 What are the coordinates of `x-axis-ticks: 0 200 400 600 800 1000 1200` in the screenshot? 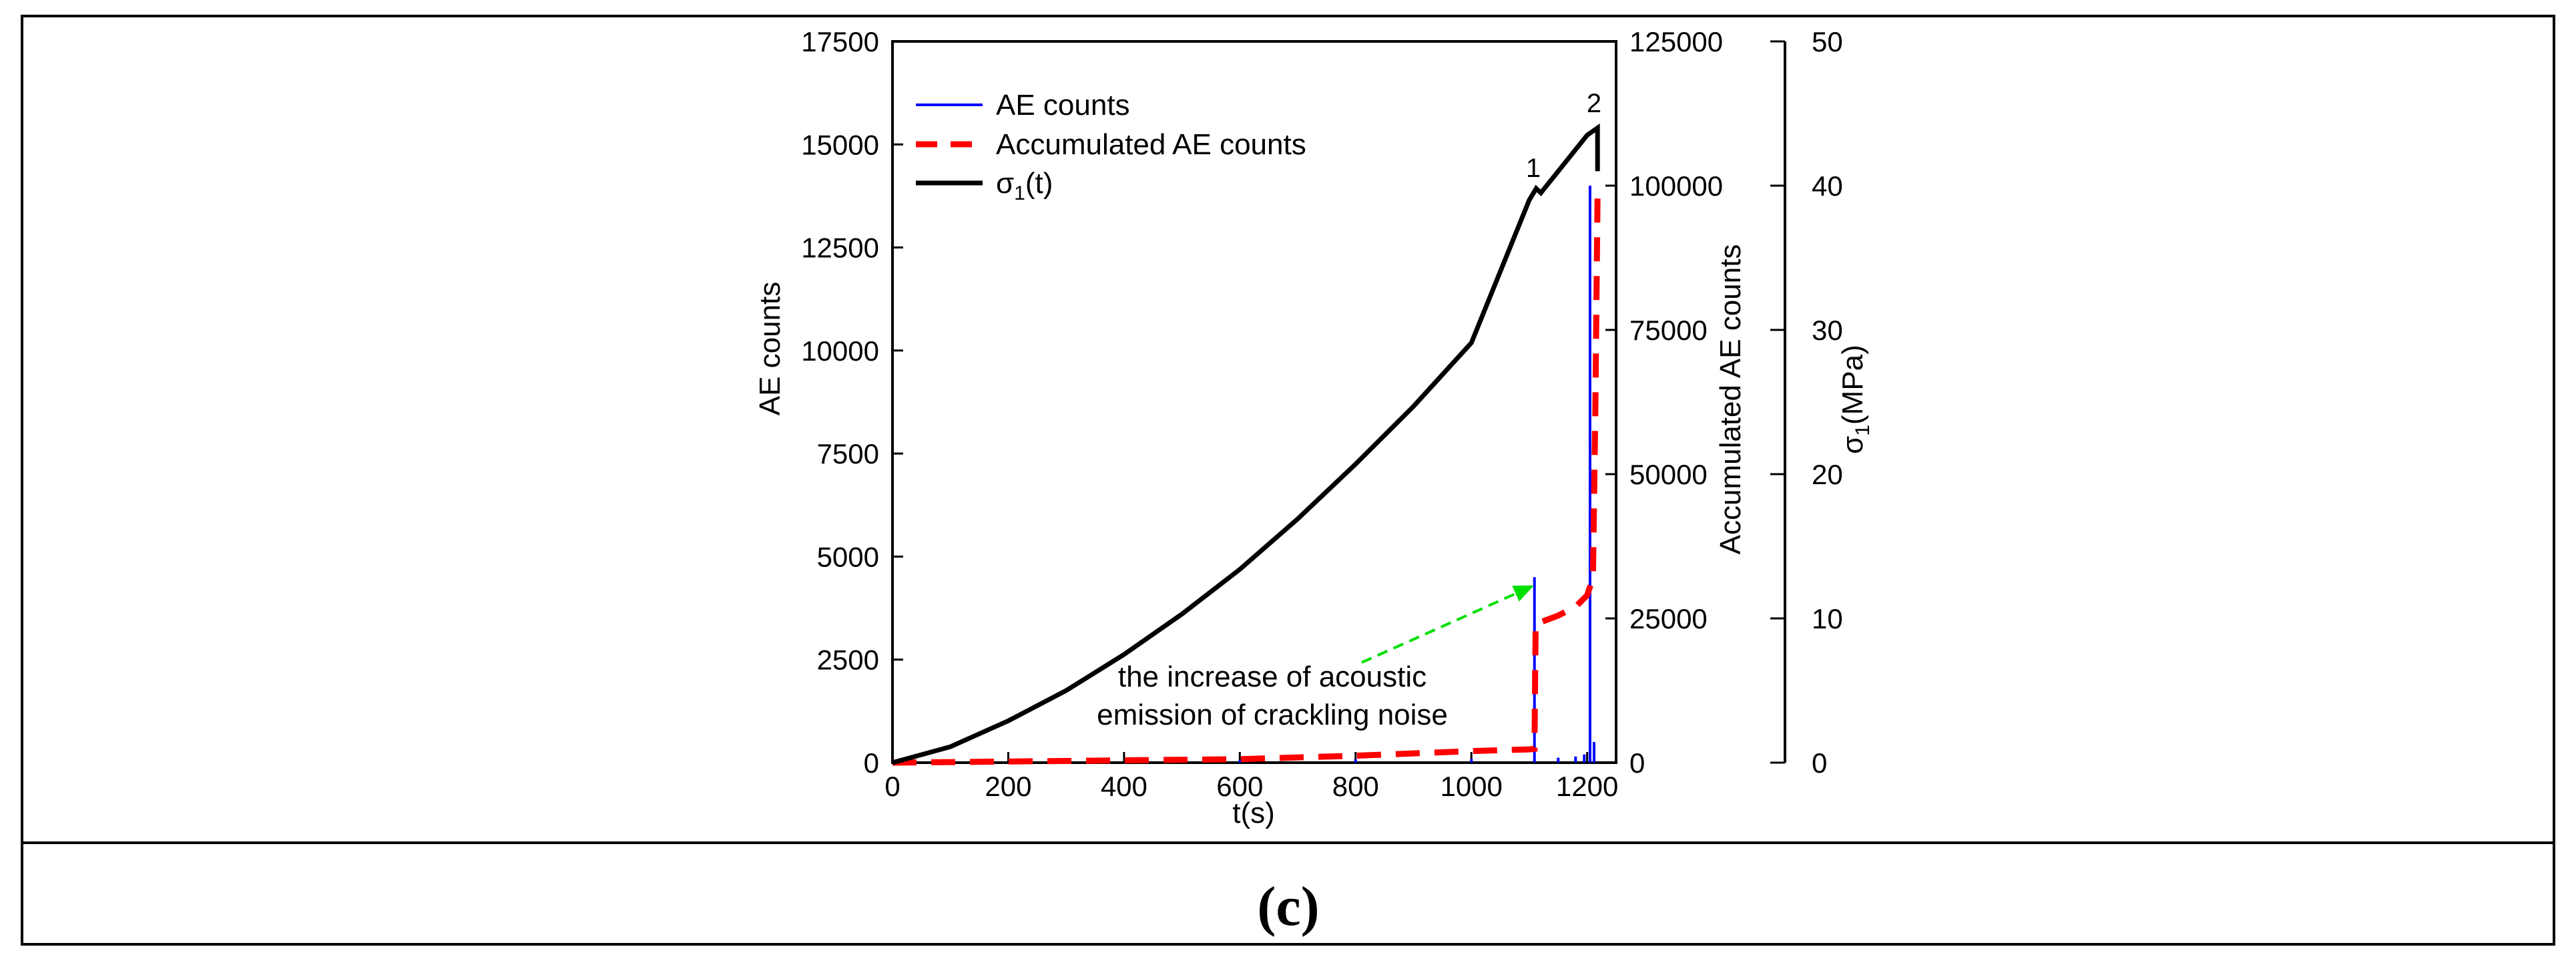 It's located at (1251, 777).